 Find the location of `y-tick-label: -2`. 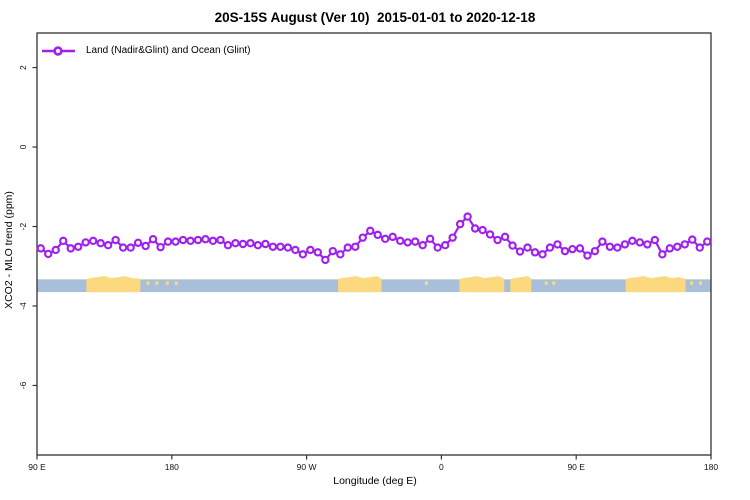

y-tick-label: -2 is located at coordinates (23, 226).